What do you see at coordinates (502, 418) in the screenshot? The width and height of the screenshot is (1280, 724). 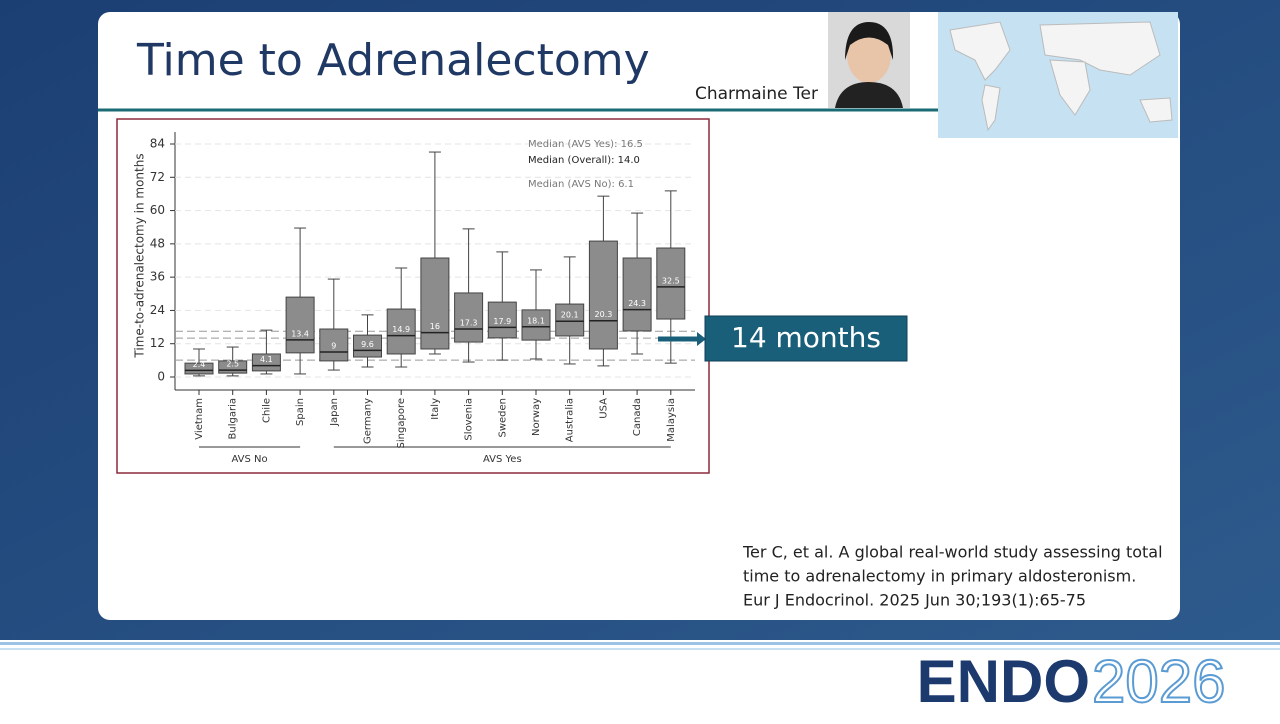 I see `x-tick-label: Sweden` at bounding box center [502, 418].